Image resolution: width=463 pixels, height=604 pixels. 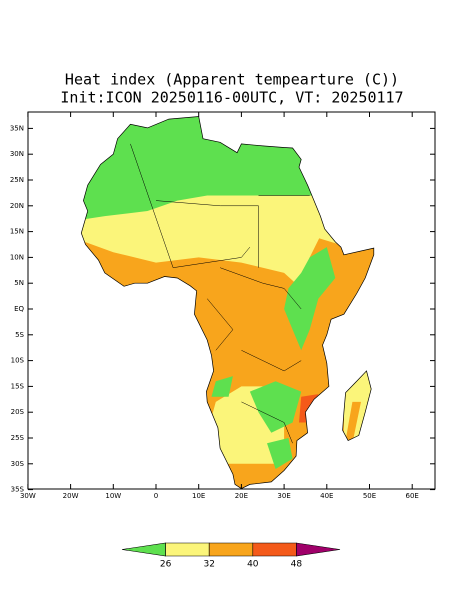 I want to click on colorbar-label: 32, so click(x=208, y=565).